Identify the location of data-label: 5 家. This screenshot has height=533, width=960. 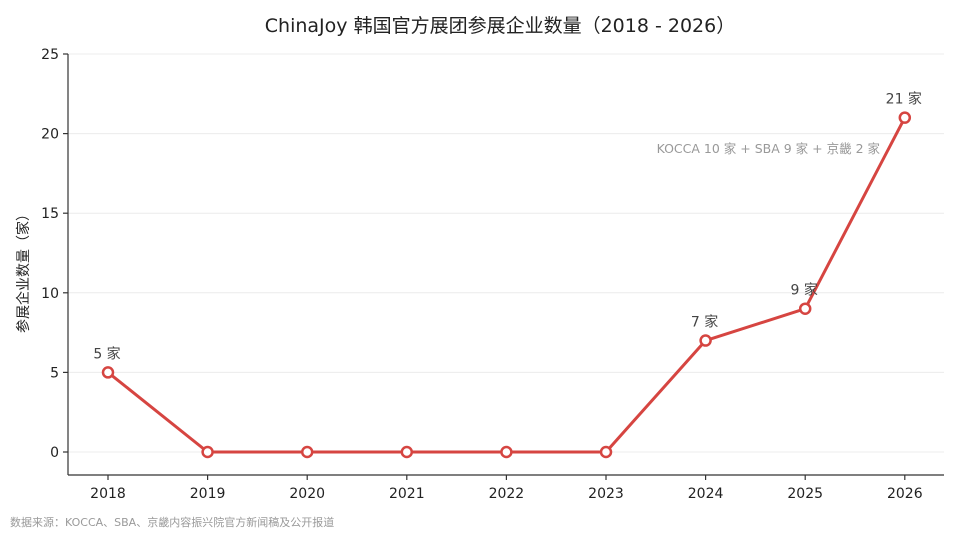
(106, 353).